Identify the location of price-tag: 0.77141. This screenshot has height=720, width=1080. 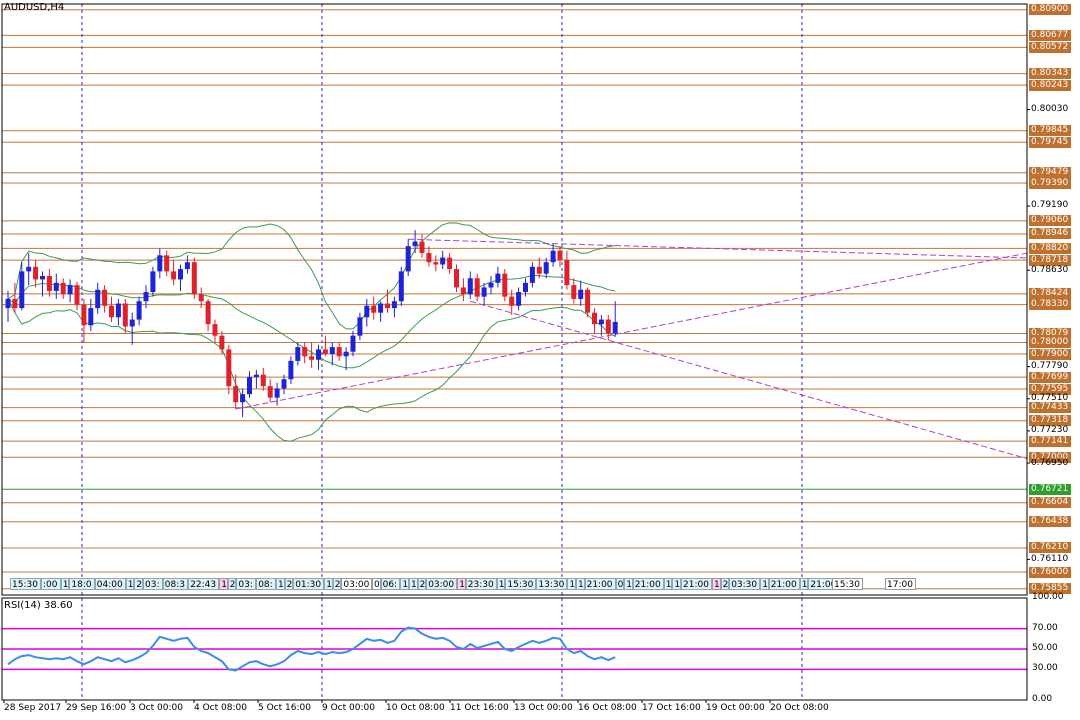
(1050, 441).